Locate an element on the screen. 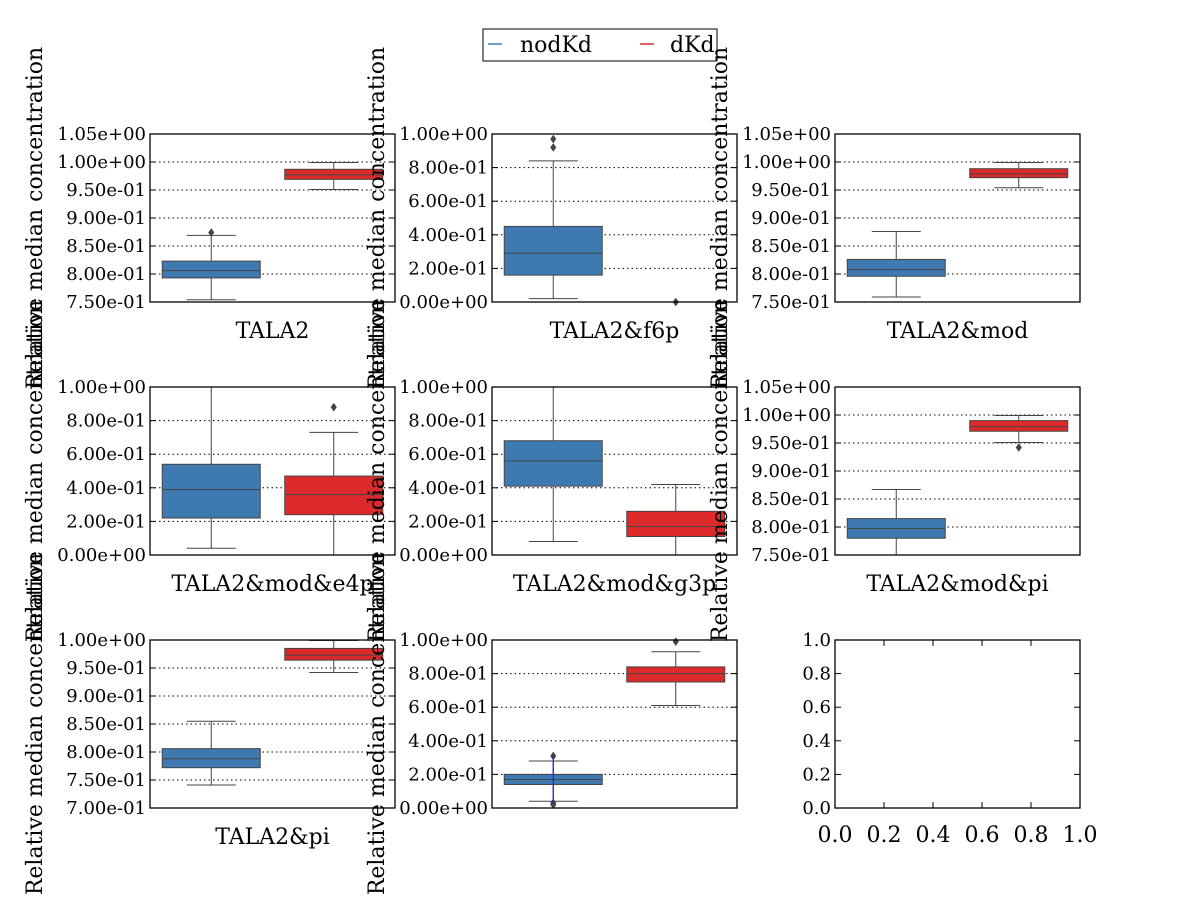 This screenshot has height=900, width=1200. y-tick-label: 0.2 is located at coordinates (816, 774).